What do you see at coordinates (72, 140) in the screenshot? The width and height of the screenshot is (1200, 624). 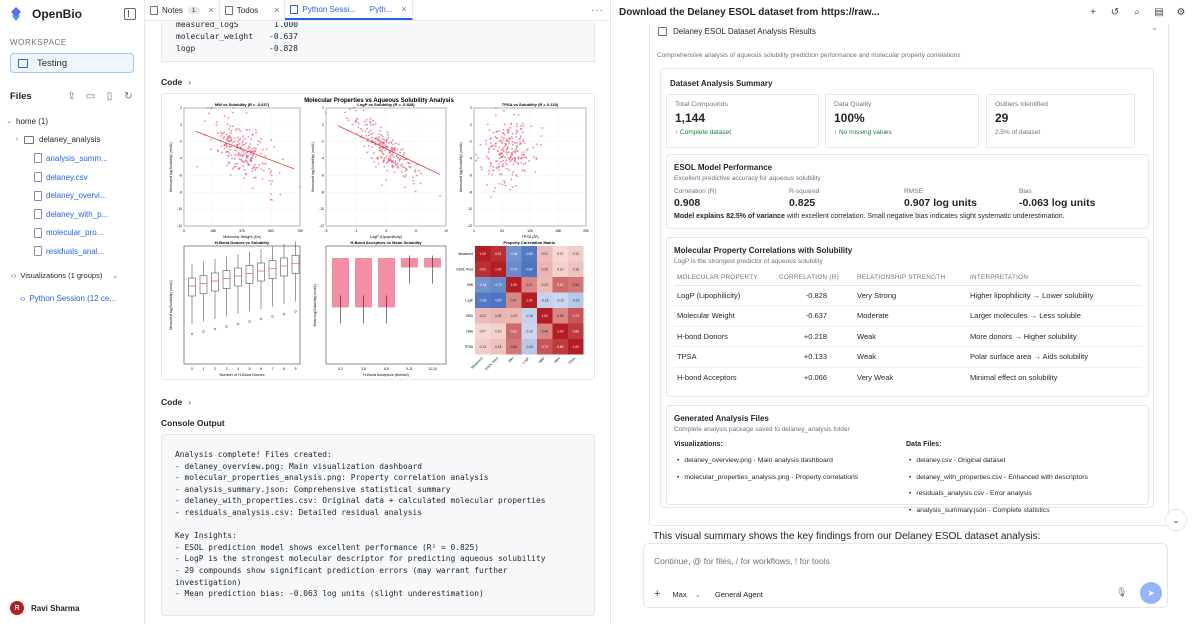 I see `tree-folder-delaney-analysis: › delaney_analysis` at bounding box center [72, 140].